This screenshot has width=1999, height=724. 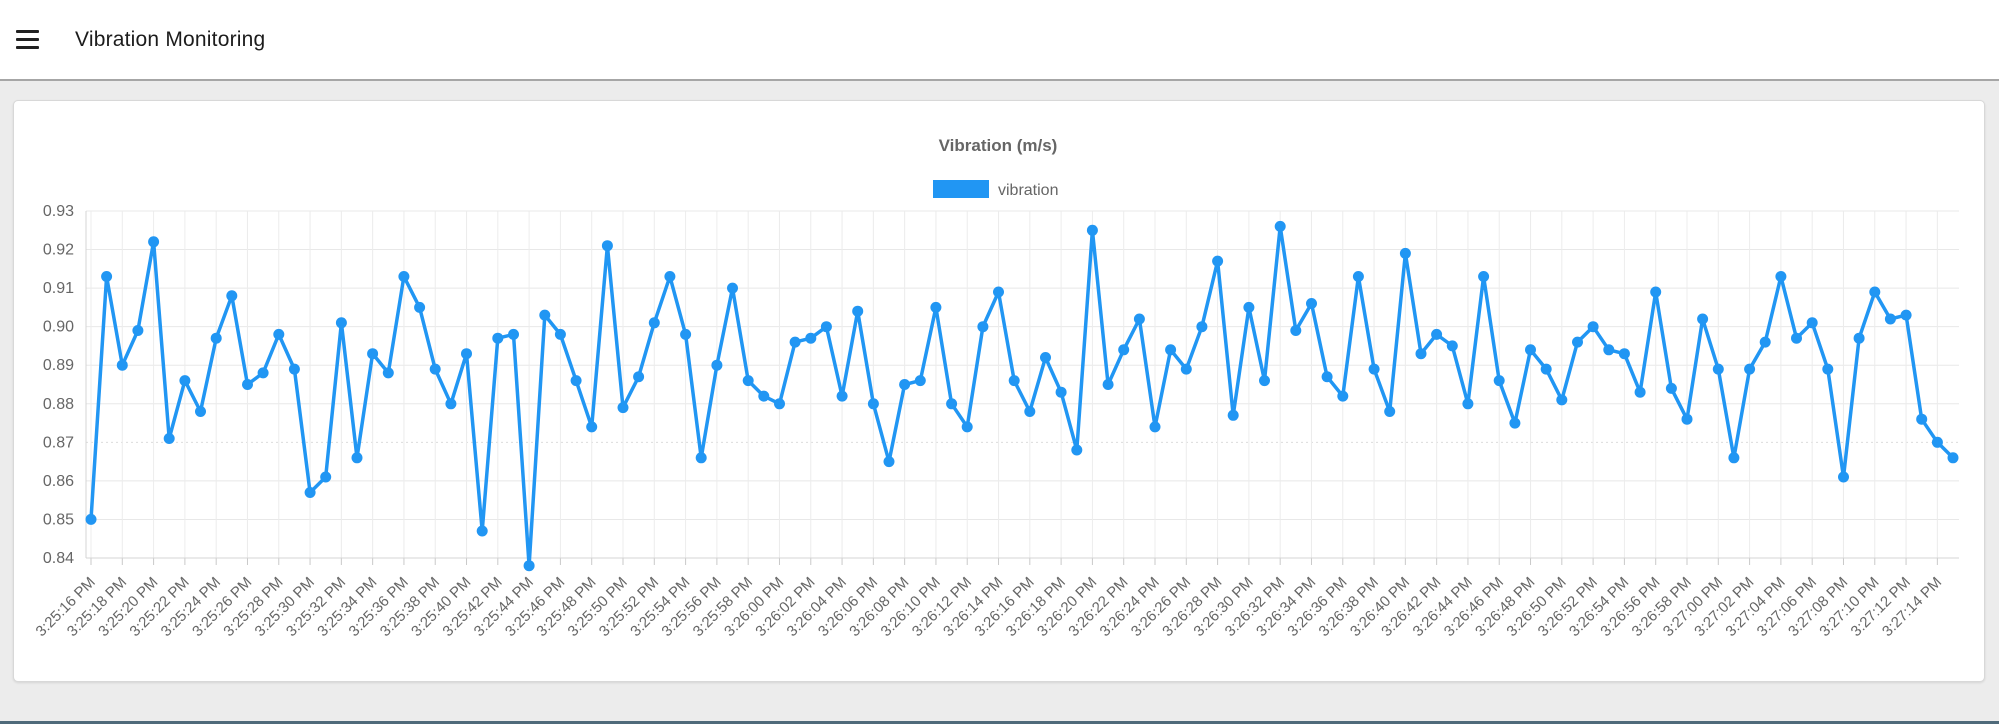 I want to click on legend-item-vibration: vibration, so click(x=995, y=189).